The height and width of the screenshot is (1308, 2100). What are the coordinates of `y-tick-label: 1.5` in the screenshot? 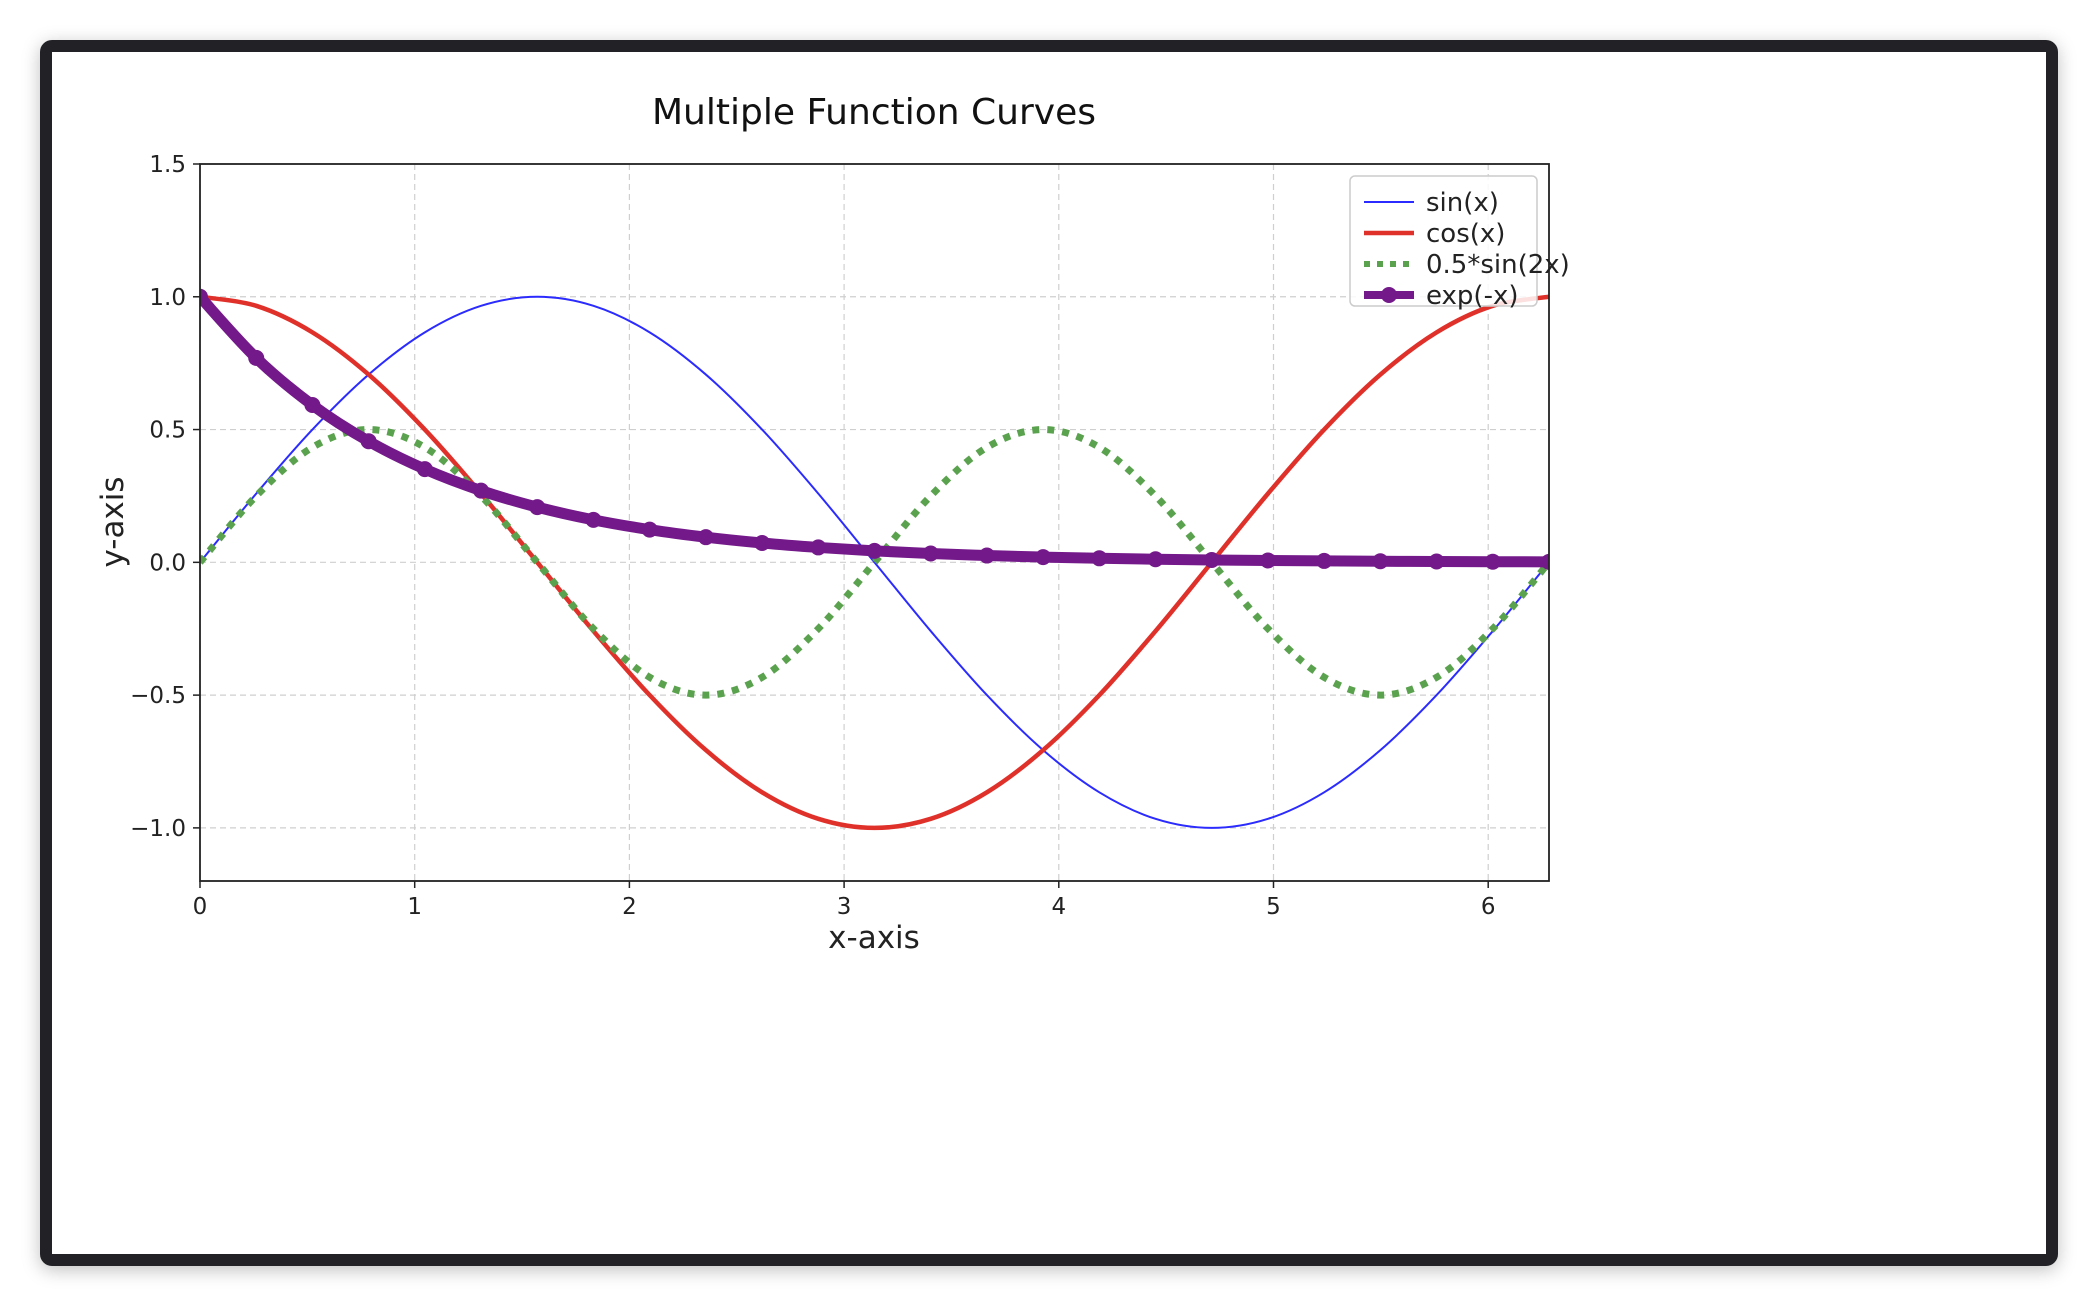 It's located at (167, 165).